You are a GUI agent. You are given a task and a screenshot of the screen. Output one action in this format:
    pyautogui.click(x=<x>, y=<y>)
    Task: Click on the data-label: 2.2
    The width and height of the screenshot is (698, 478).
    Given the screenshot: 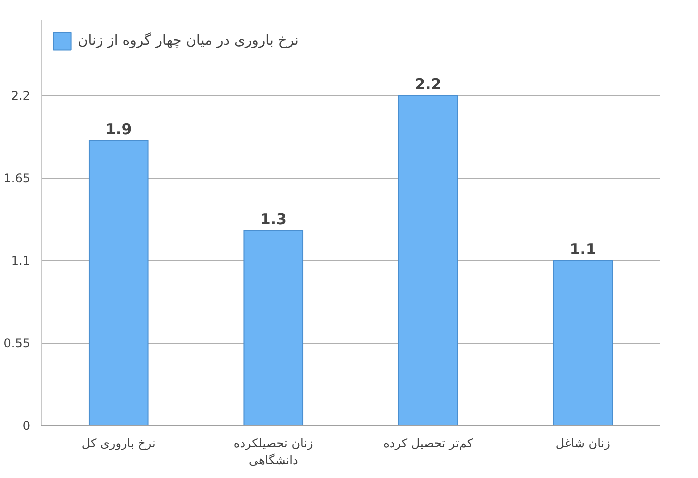 What is the action you would take?
    pyautogui.click(x=428, y=85)
    